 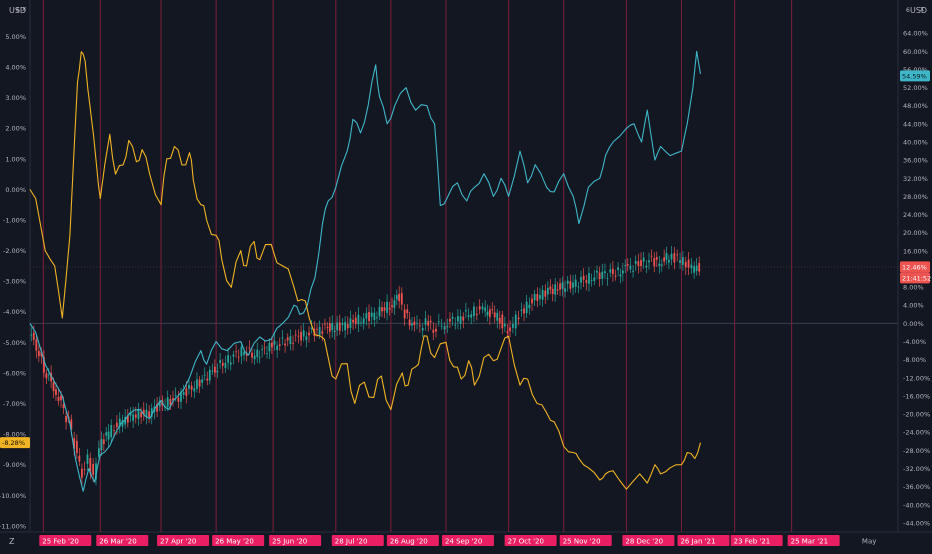 I want to click on left-axis-close-icon: x, so click(x=24, y=9).